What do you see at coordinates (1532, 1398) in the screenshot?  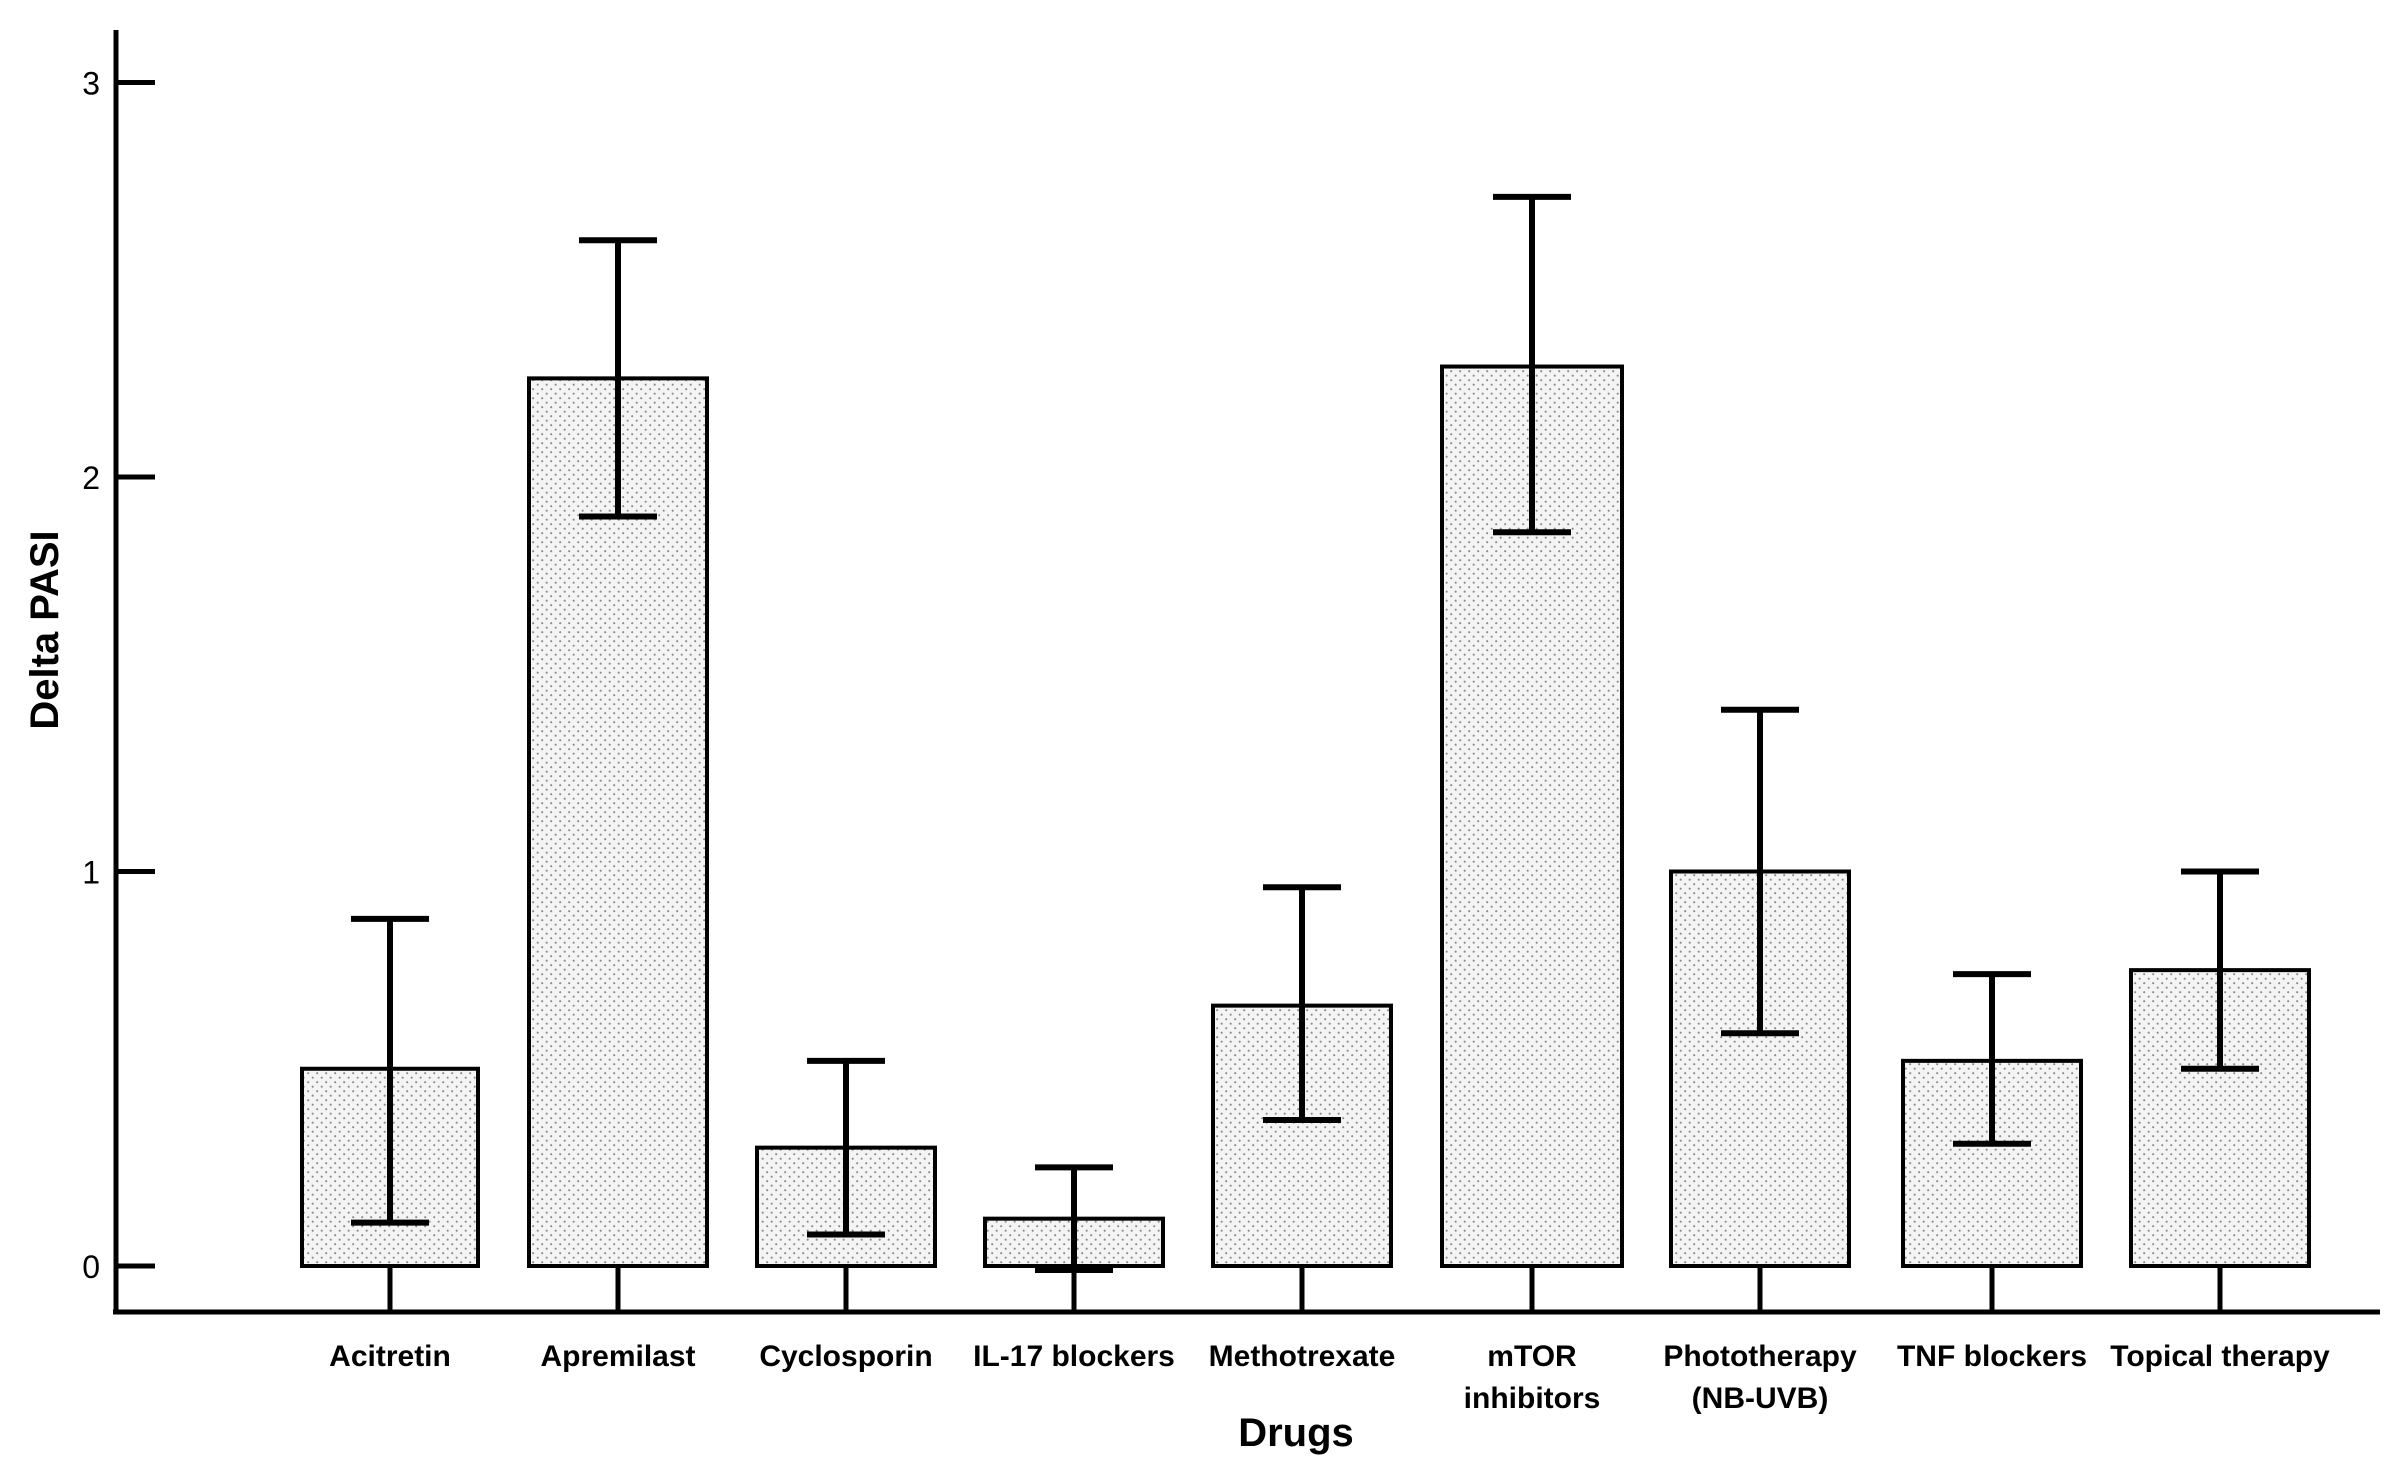 I see `x-label-mtor-inhibitors-line2: inhibitors` at bounding box center [1532, 1398].